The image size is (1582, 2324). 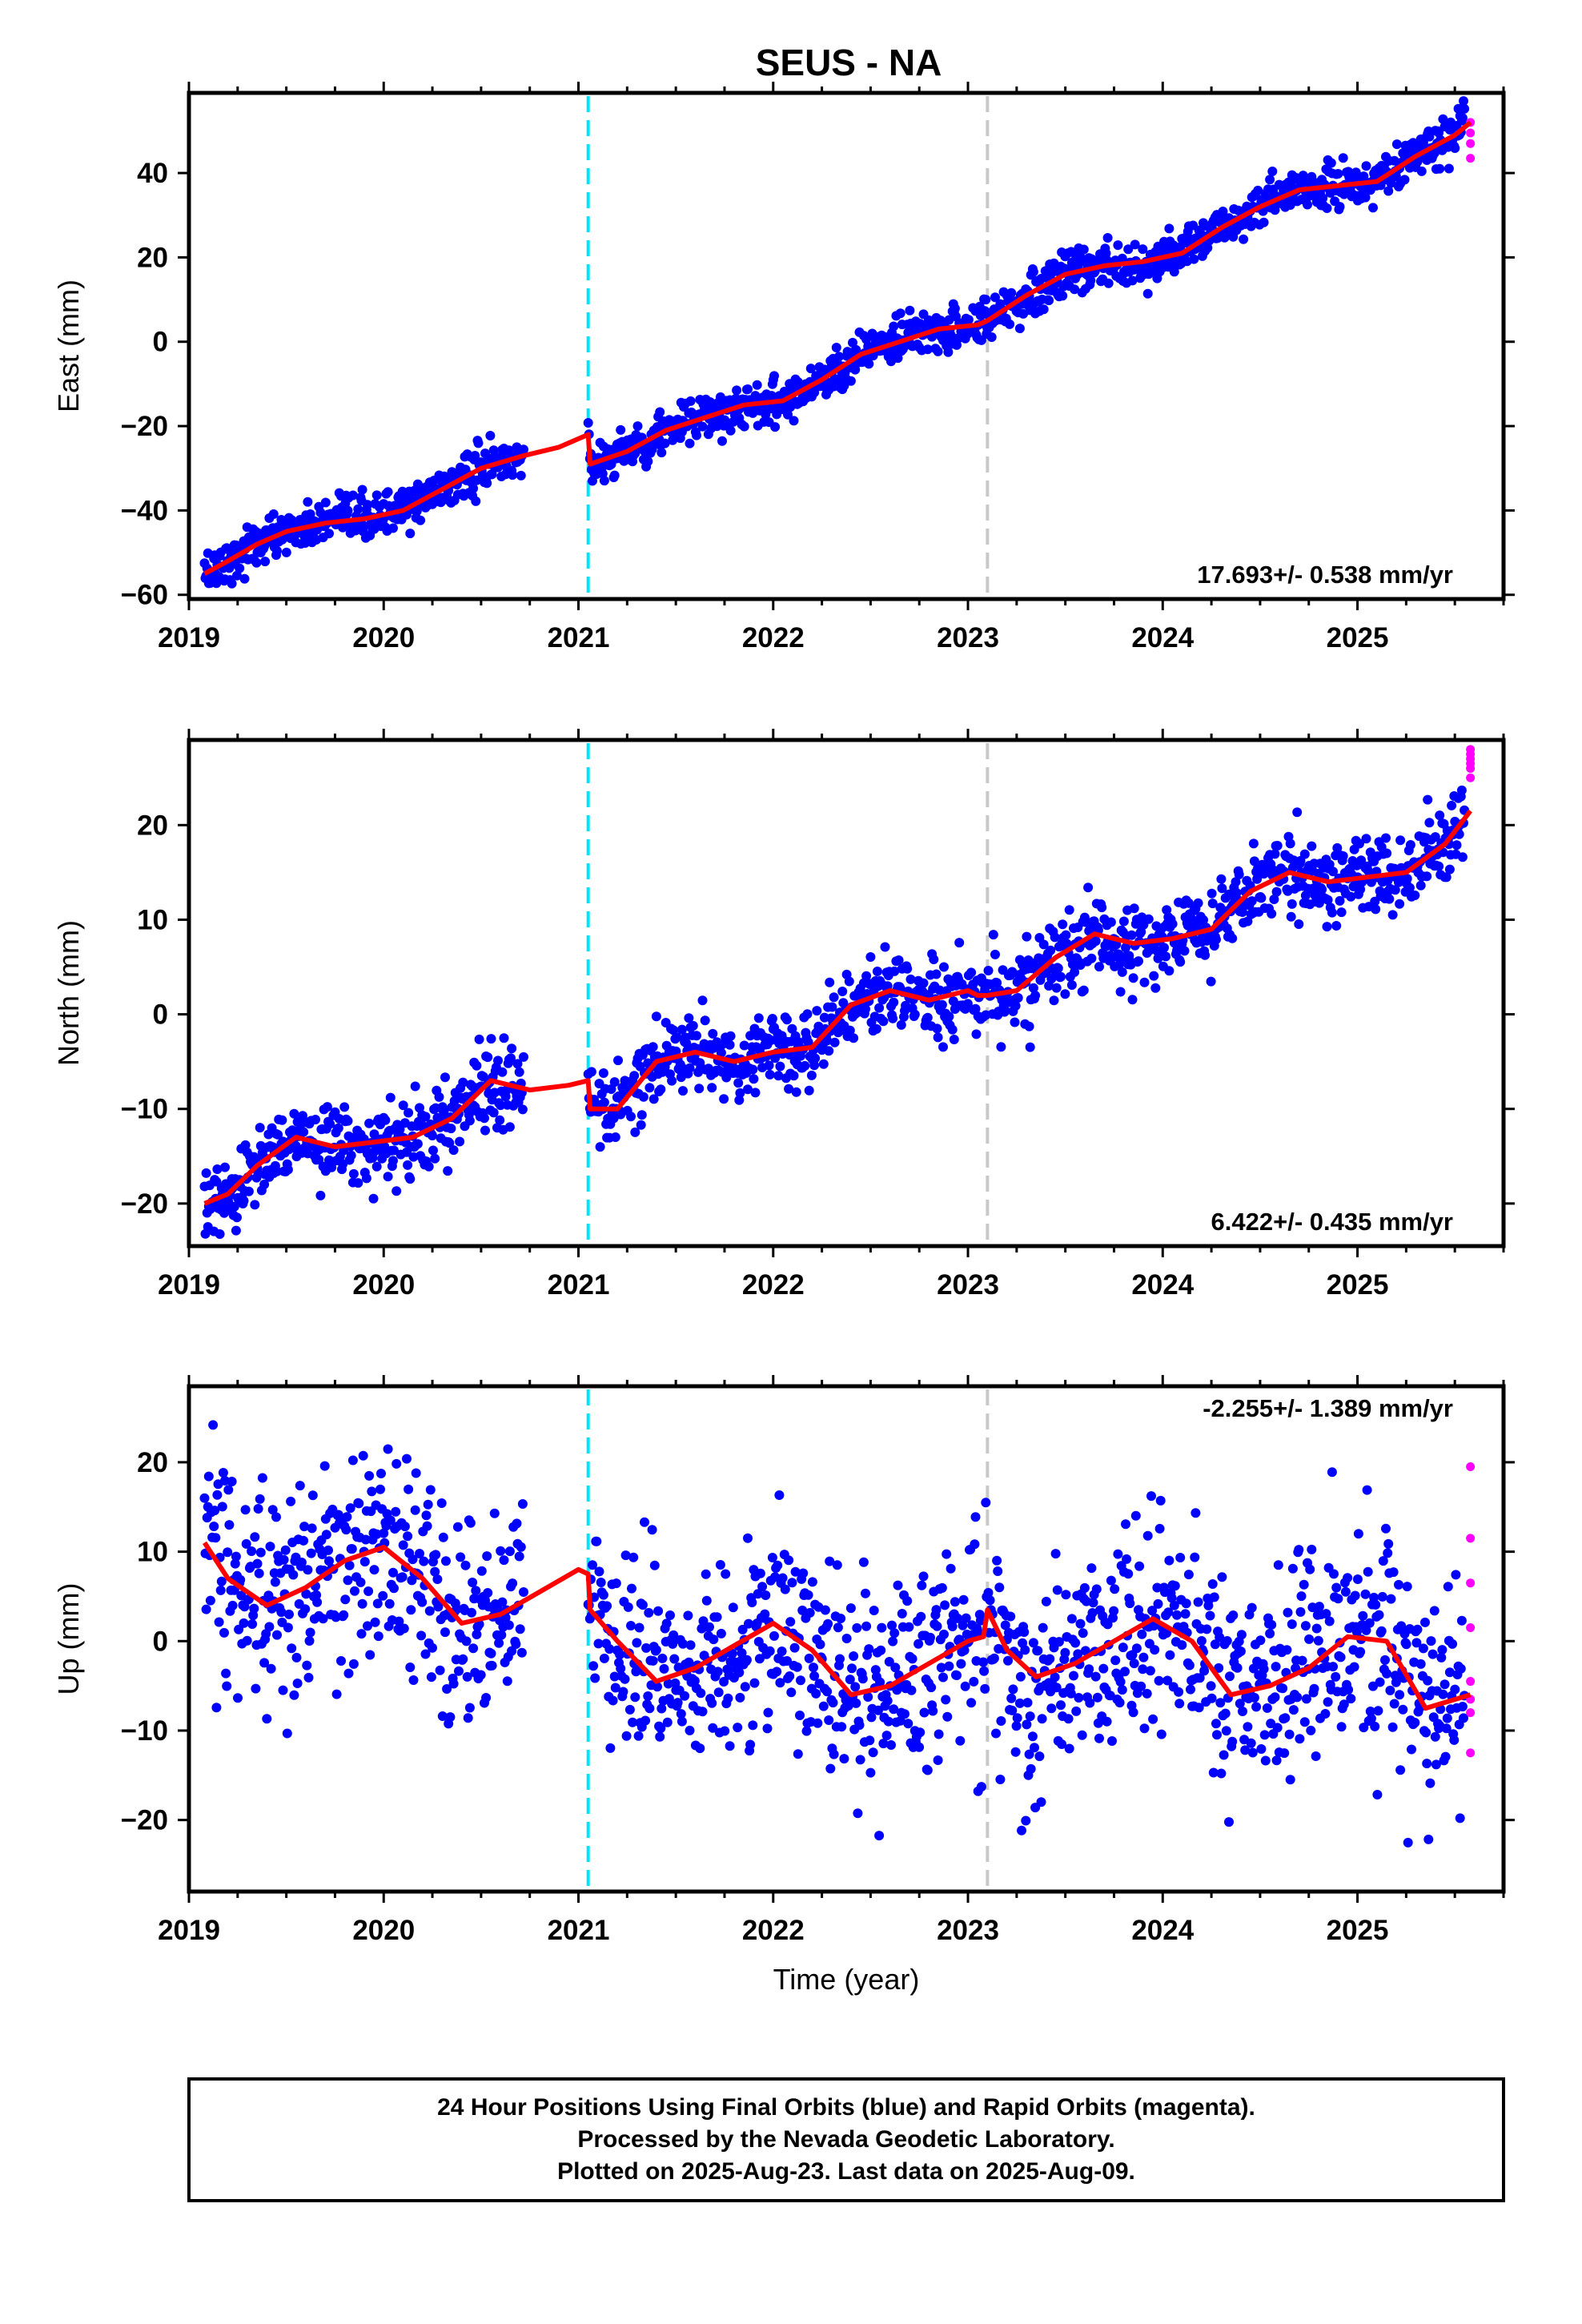 What do you see at coordinates (189, 1285) in the screenshot?
I see `x-tick-label: 2019` at bounding box center [189, 1285].